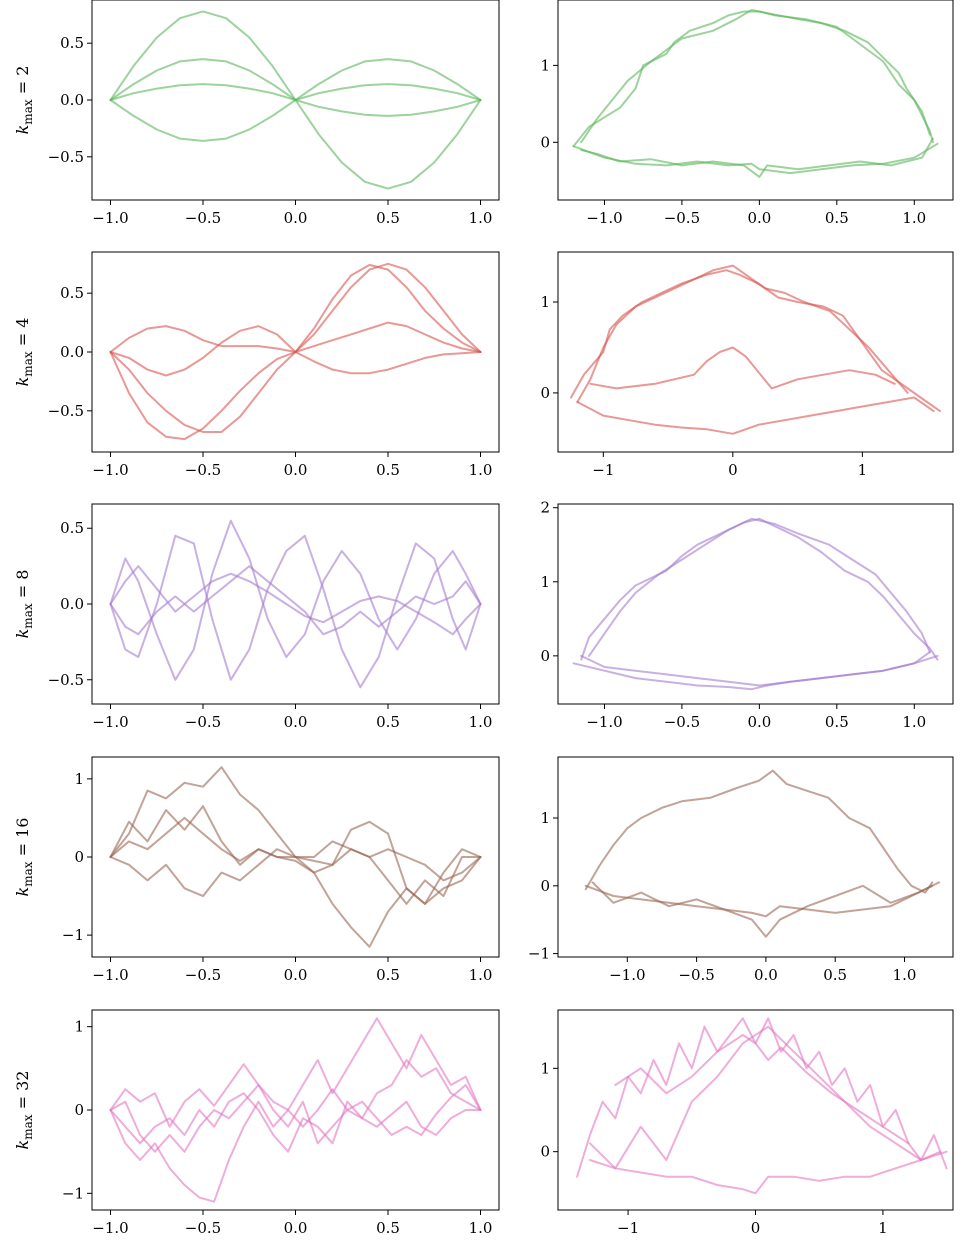 The width and height of the screenshot is (962, 1245). I want to click on subplot-r4-c1: −1 0 1 0 1, so click(747, 1123).